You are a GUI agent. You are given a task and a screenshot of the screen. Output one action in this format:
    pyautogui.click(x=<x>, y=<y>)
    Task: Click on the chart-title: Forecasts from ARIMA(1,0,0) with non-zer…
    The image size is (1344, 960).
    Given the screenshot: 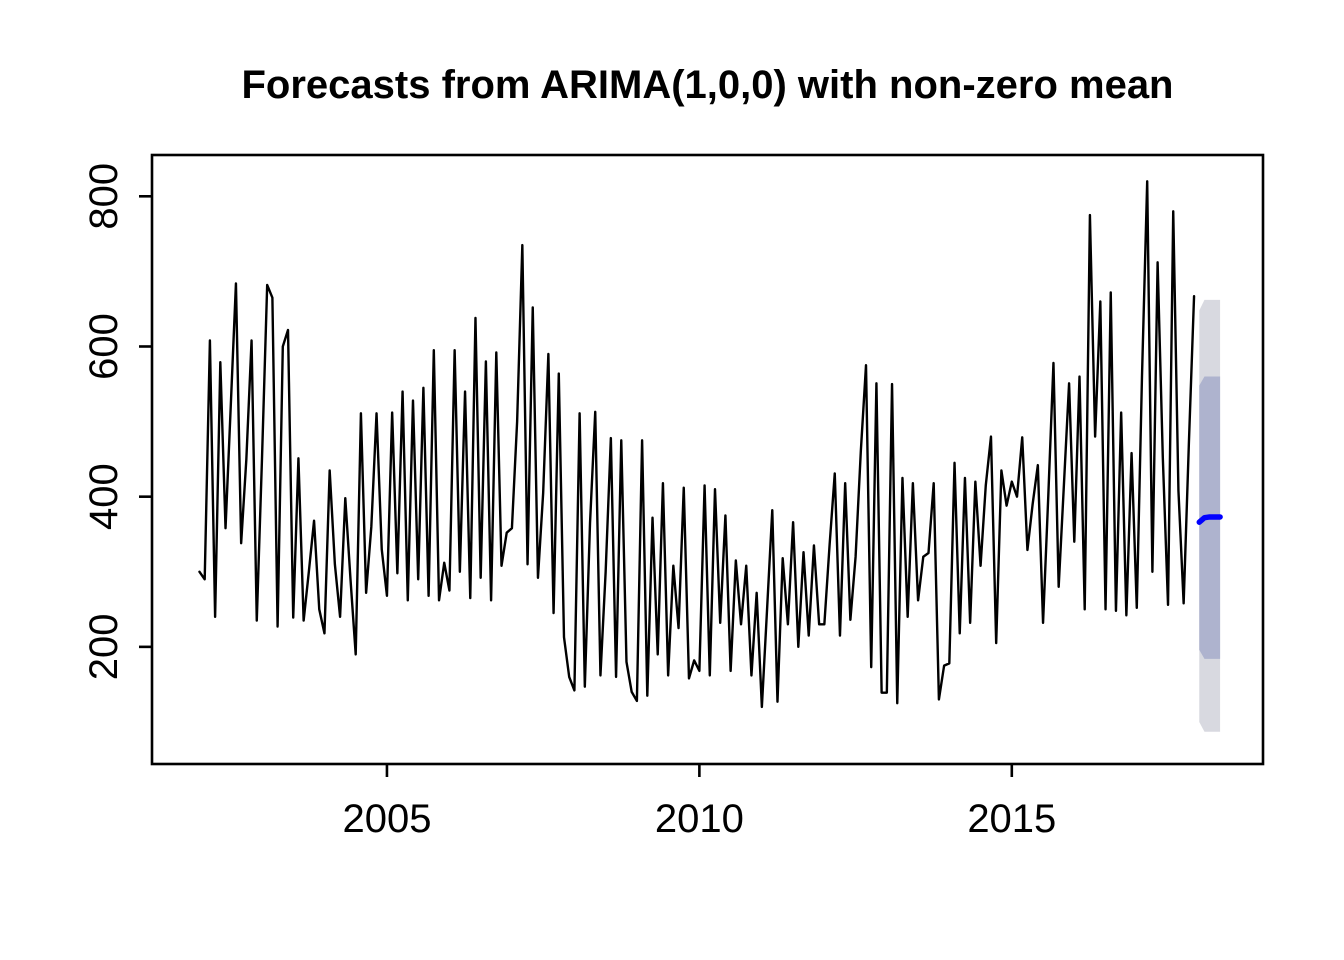 What is the action you would take?
    pyautogui.click(x=707, y=85)
    